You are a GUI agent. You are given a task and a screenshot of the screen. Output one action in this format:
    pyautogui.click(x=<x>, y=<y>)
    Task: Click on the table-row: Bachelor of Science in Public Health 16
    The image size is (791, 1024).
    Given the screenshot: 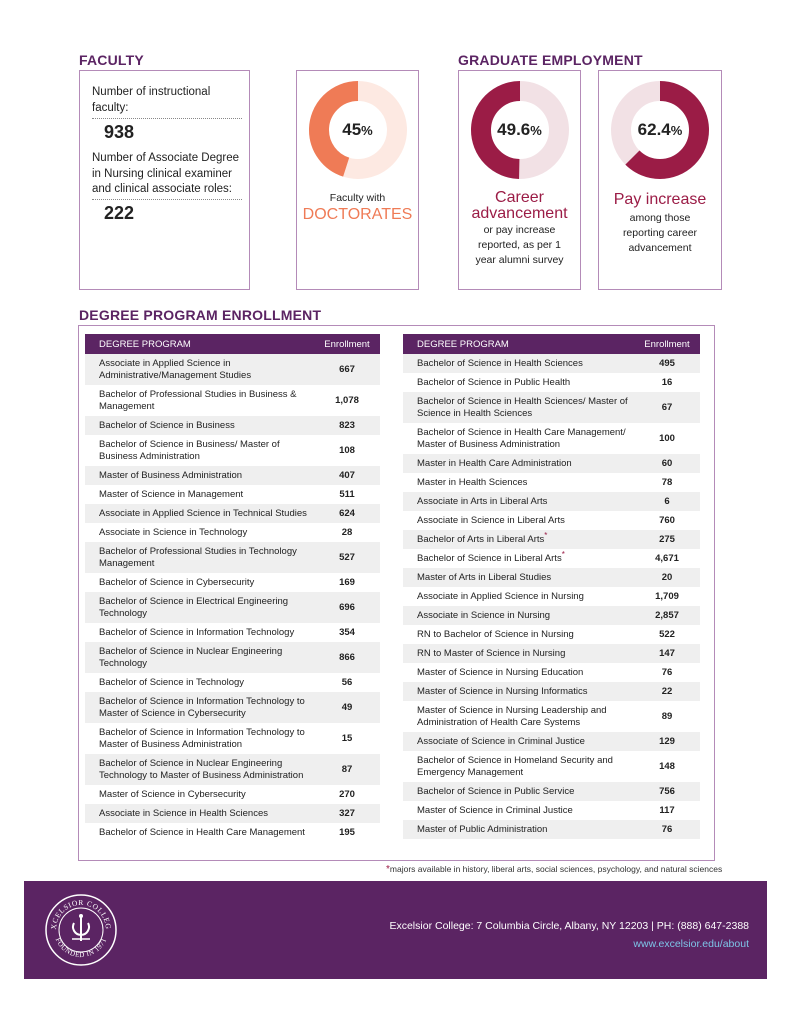 What is the action you would take?
    pyautogui.click(x=551, y=382)
    